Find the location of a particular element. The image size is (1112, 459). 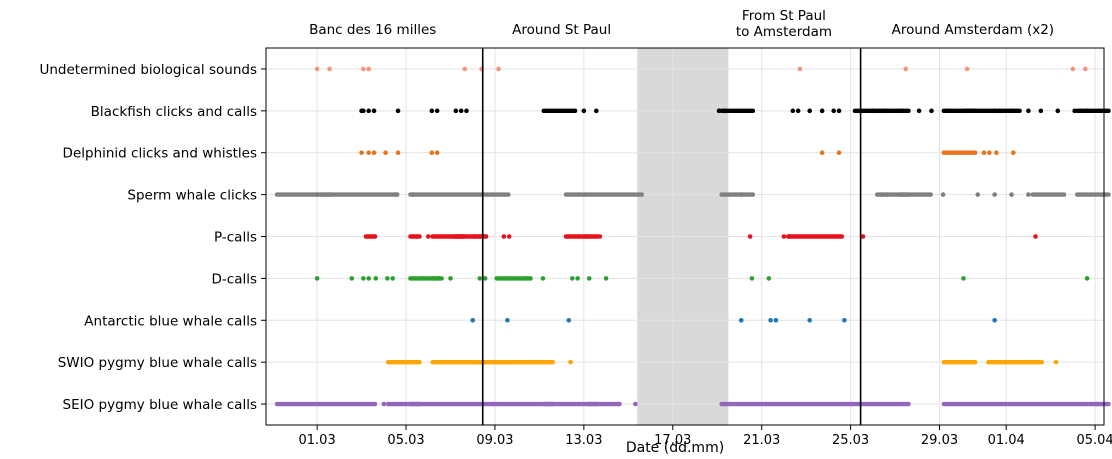

x-tick-label: 05.03 is located at coordinates (405, 440).